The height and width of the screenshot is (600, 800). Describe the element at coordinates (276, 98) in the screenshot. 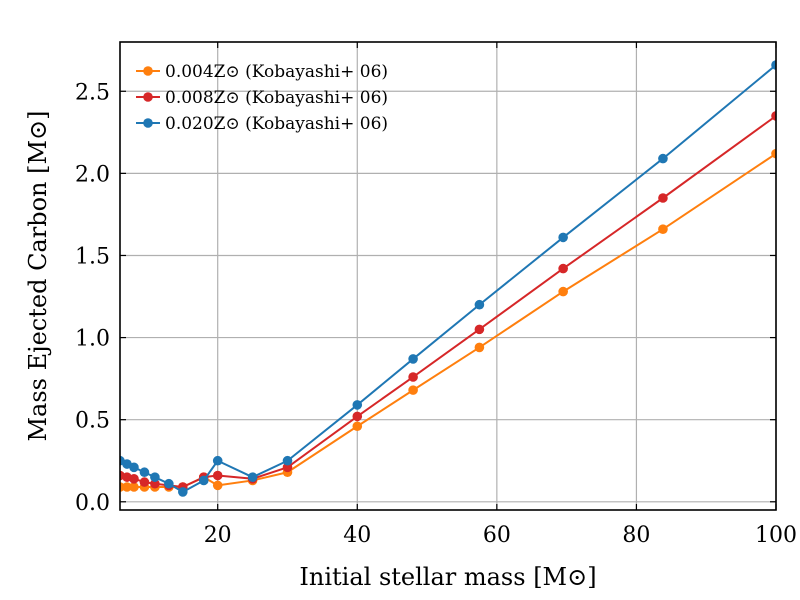

I see `legend-label: 0.008Z⊙ (Kobayashi+ 06)` at that location.